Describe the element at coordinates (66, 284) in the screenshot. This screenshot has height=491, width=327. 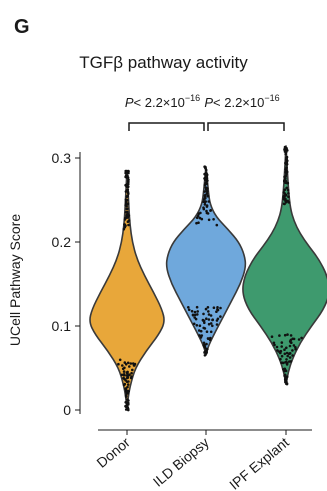
I see `y-axis: 0 0.1 0.2 0.3` at that location.